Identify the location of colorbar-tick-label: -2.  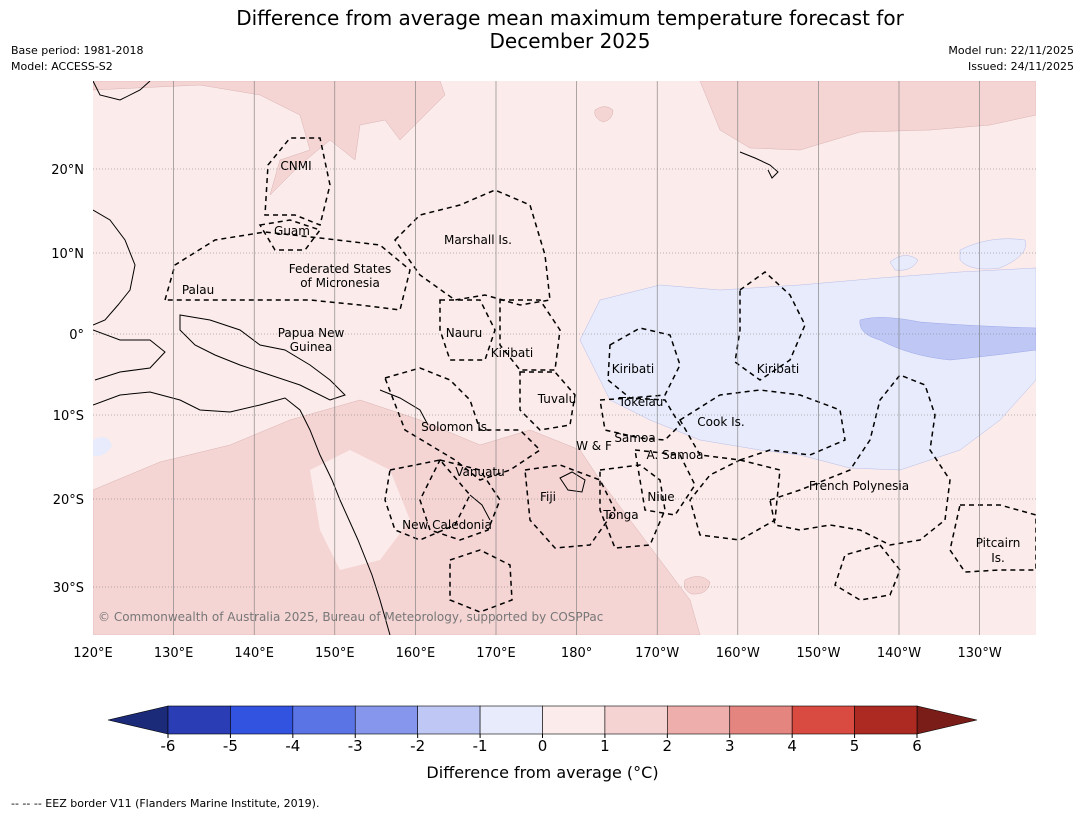
(417, 746).